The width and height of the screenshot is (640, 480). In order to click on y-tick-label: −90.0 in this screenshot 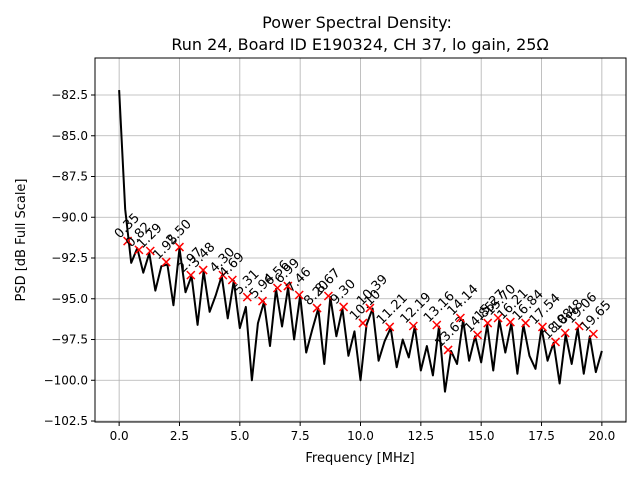, I will do `click(69, 217)`.